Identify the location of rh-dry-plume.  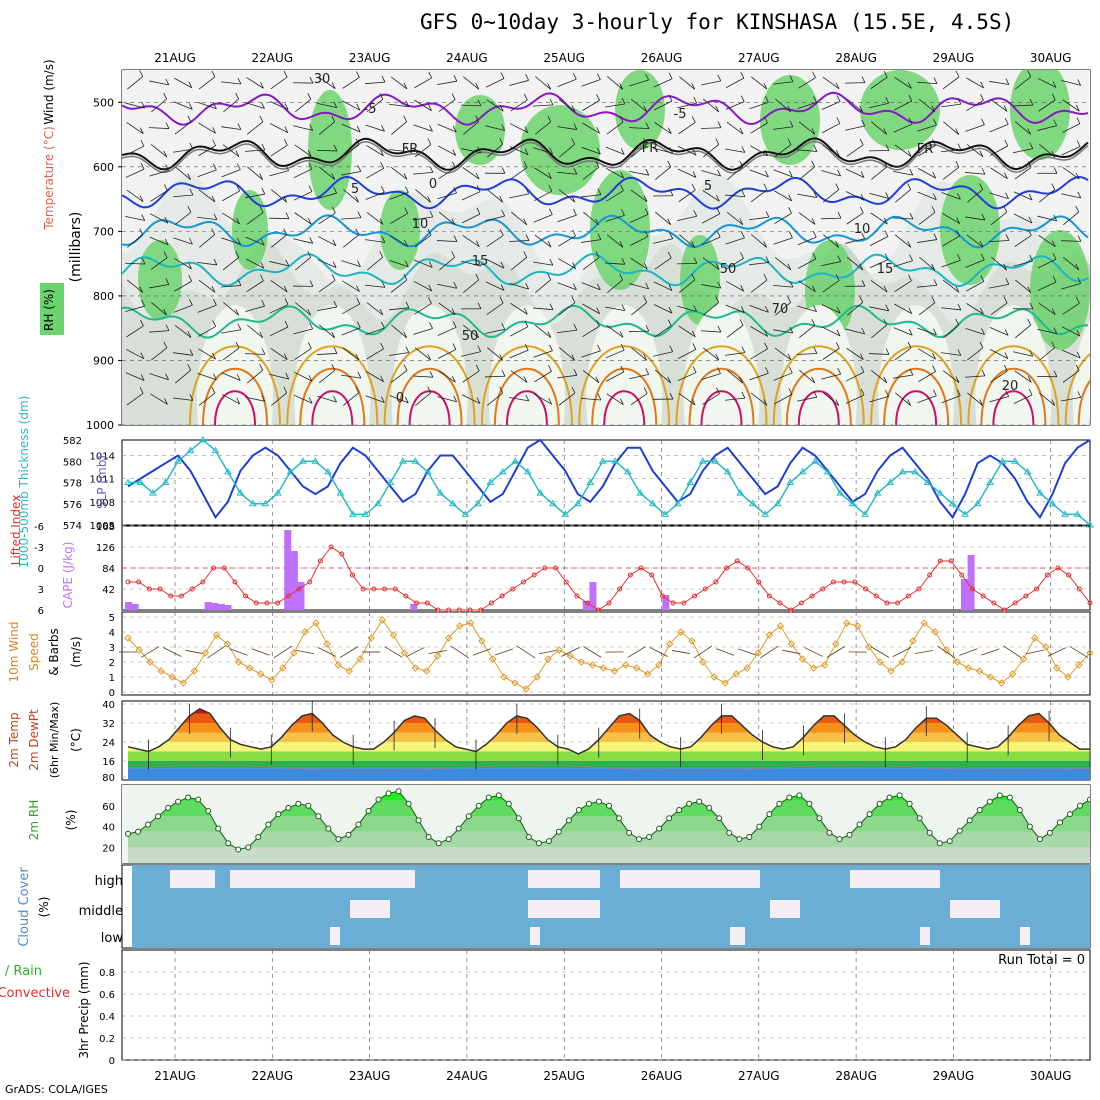
(624, 365).